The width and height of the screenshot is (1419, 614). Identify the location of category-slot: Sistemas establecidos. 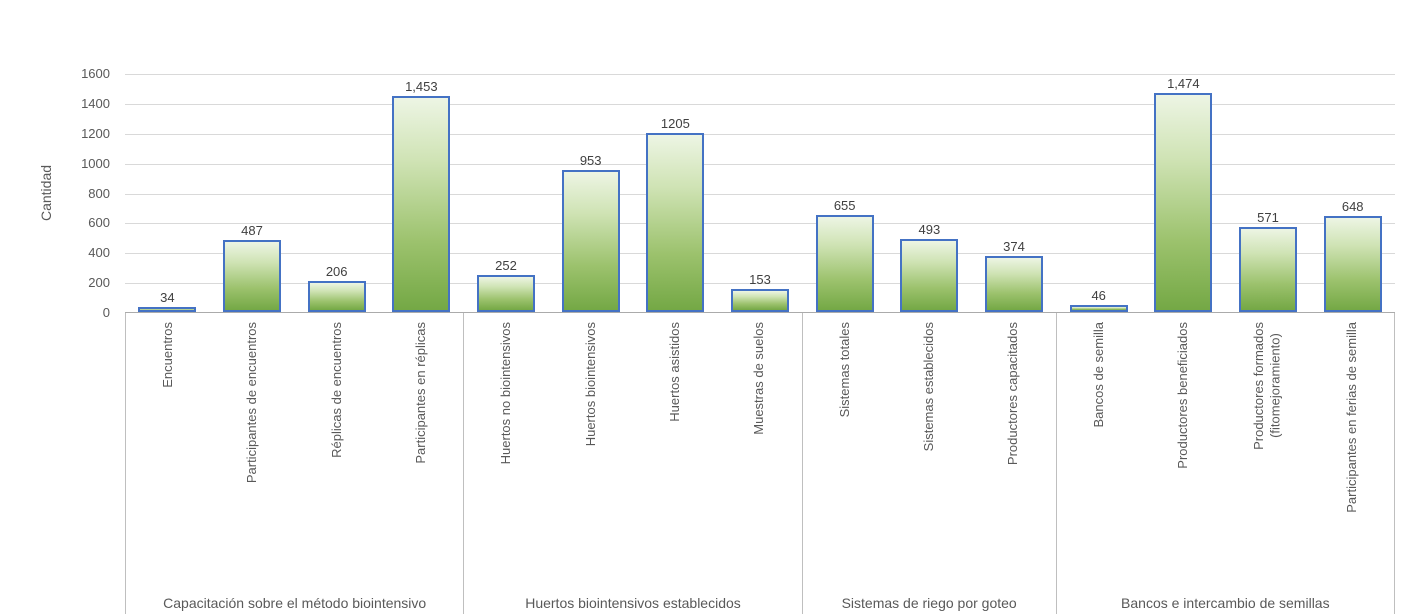
(929, 454).